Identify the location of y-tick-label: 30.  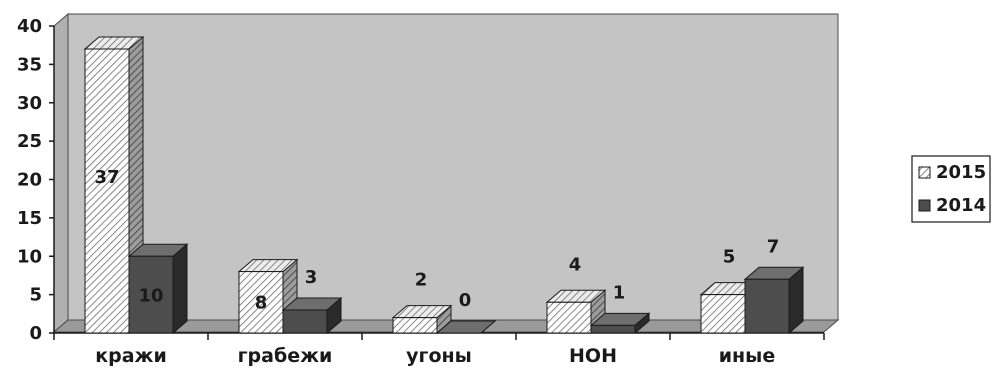
(29, 103).